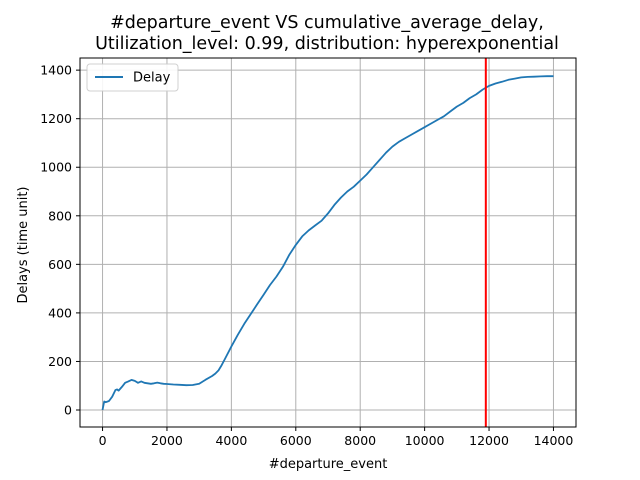 The image size is (640, 480). What do you see at coordinates (231, 440) in the screenshot?
I see `x-tick-label: 4000` at bounding box center [231, 440].